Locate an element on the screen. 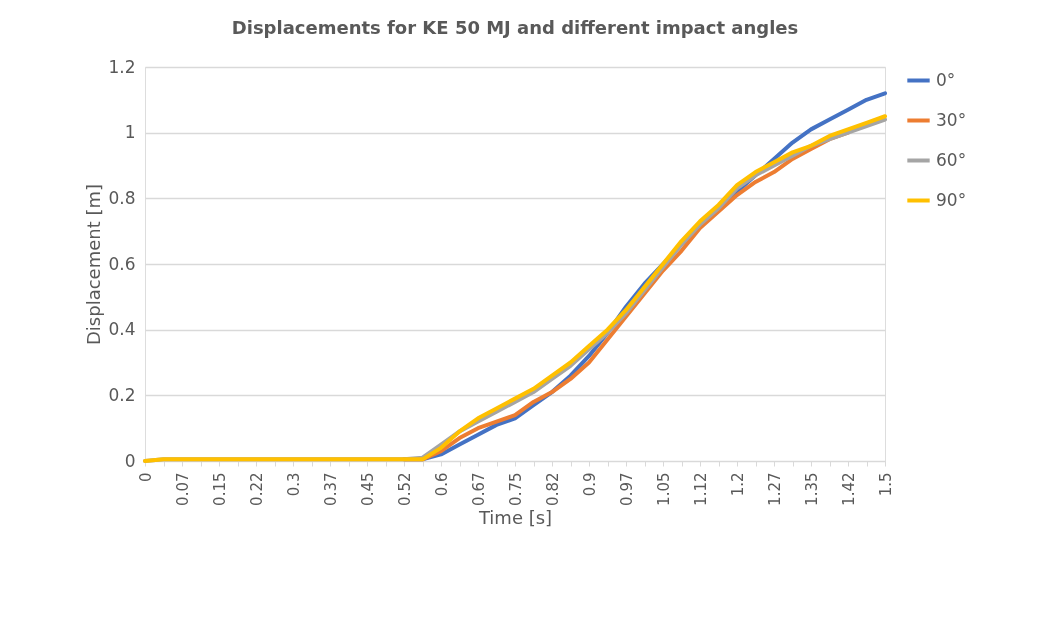 The width and height of the screenshot is (1062, 642). x-tick-label: 0.52 is located at coordinates (404, 489).